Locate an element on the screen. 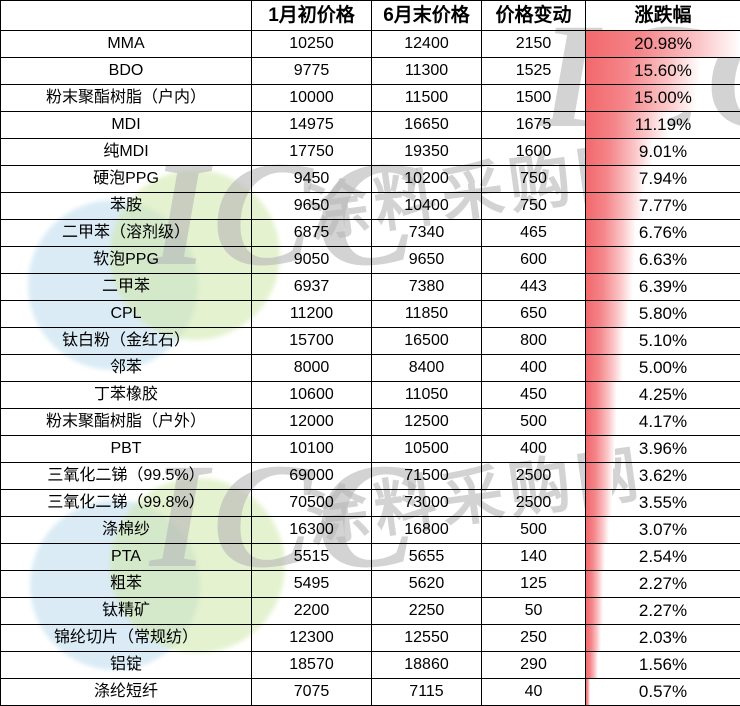 The height and width of the screenshot is (706, 740). pct-change-value: 5.10% is located at coordinates (663, 341).